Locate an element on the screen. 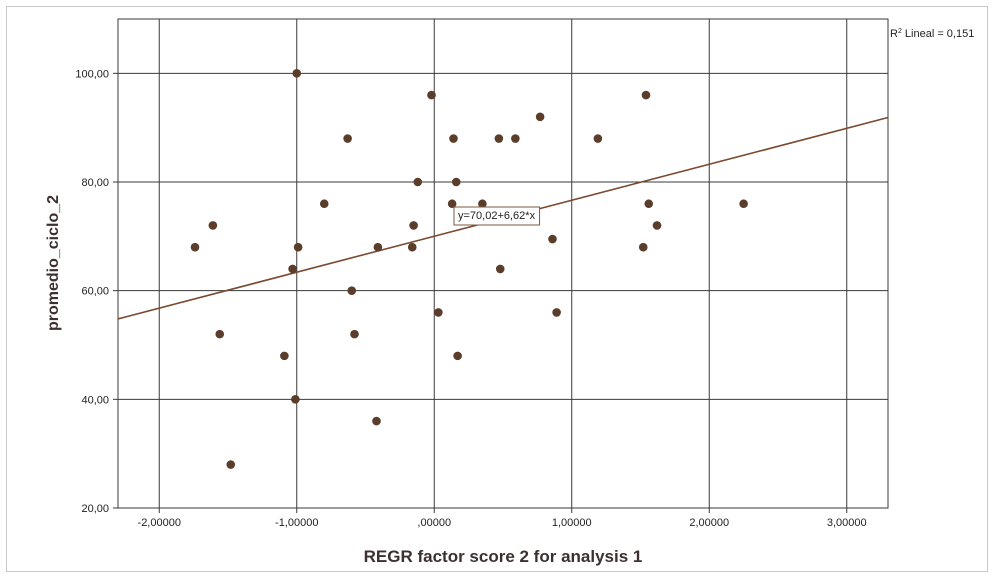 The image size is (994, 579). x-axis-title: REGR factor score 2 for analysis 1 is located at coordinates (503, 556).